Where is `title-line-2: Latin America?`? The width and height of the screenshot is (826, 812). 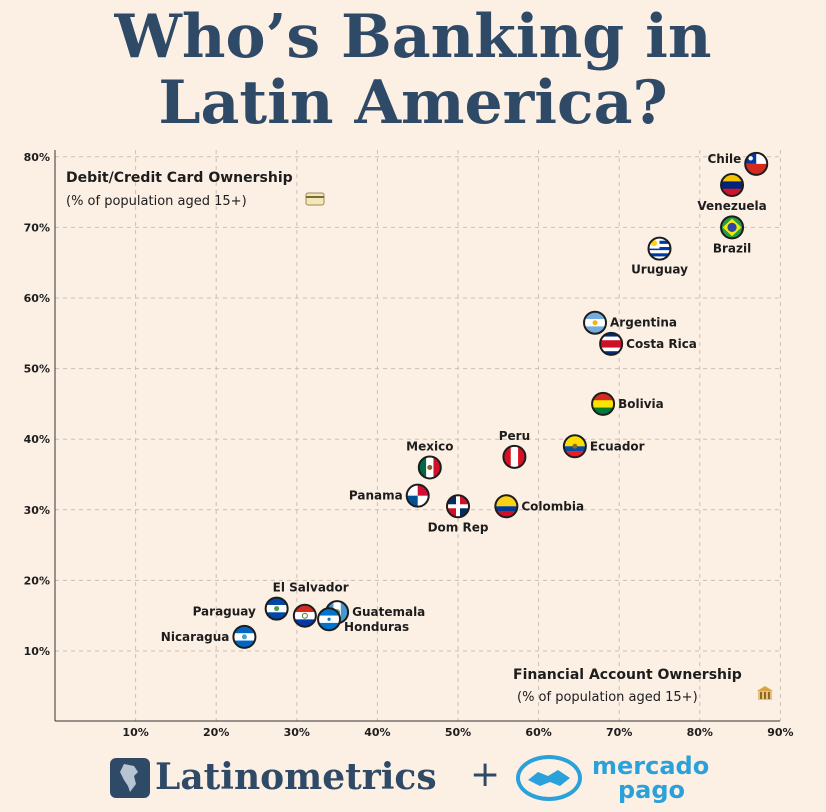
title-line-2: Latin America? is located at coordinates (413, 103).